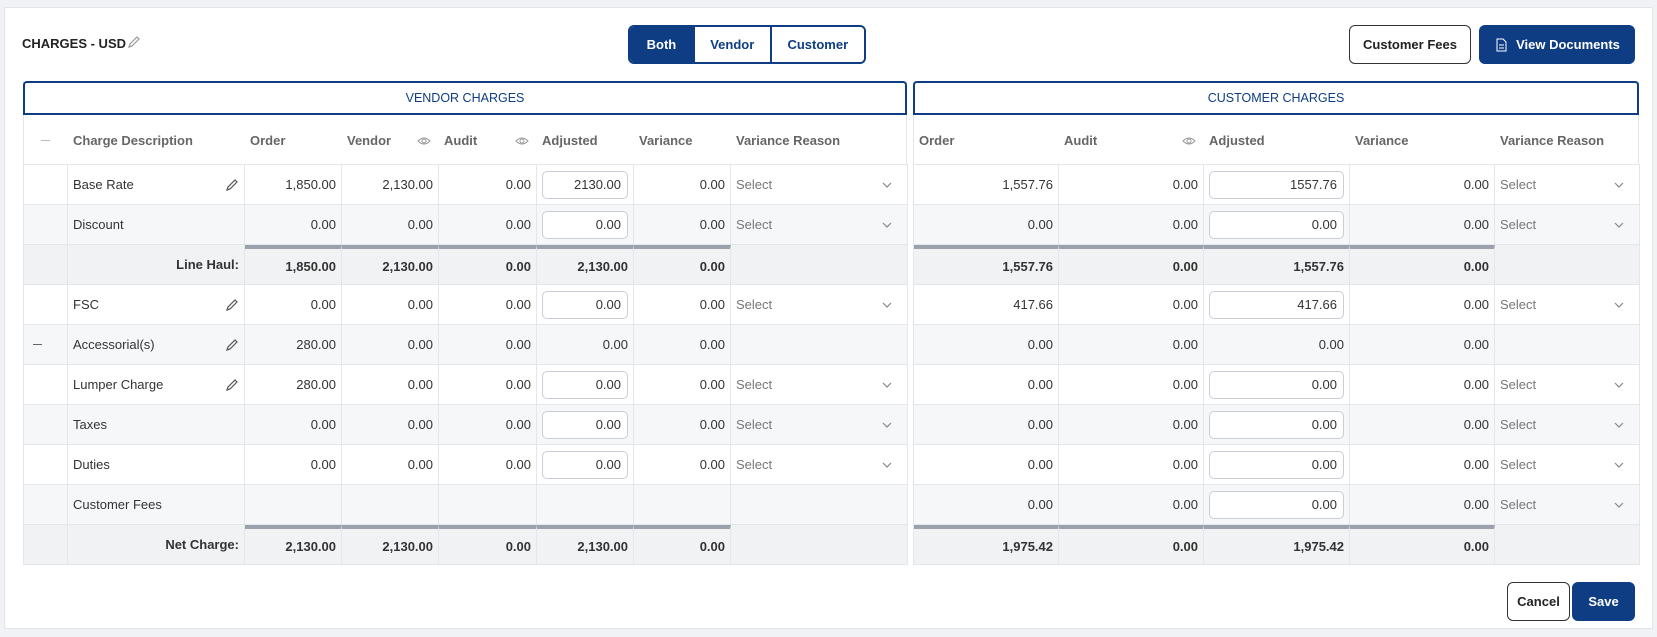 This screenshot has width=1657, height=637. I want to click on table-cell: 2130.00, so click(585, 185).